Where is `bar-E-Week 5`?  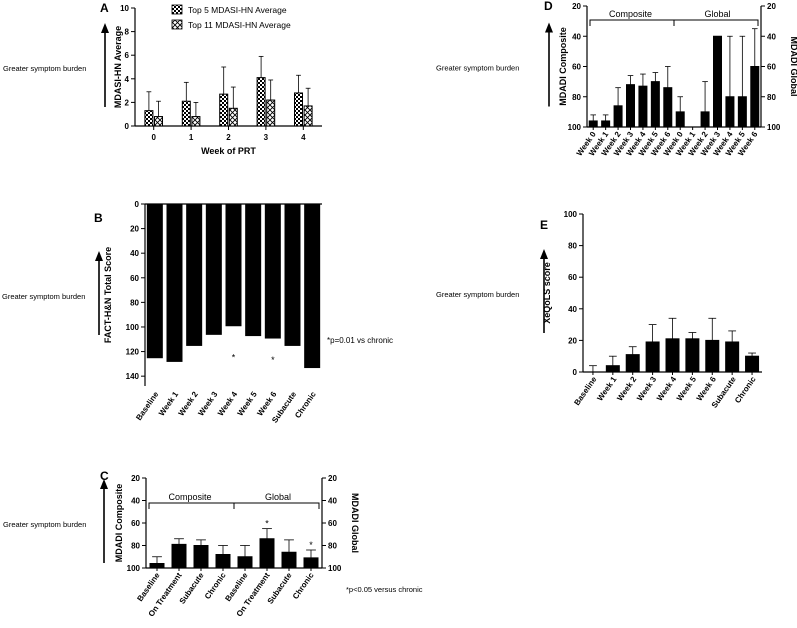 bar-E-Week 5 is located at coordinates (692, 355).